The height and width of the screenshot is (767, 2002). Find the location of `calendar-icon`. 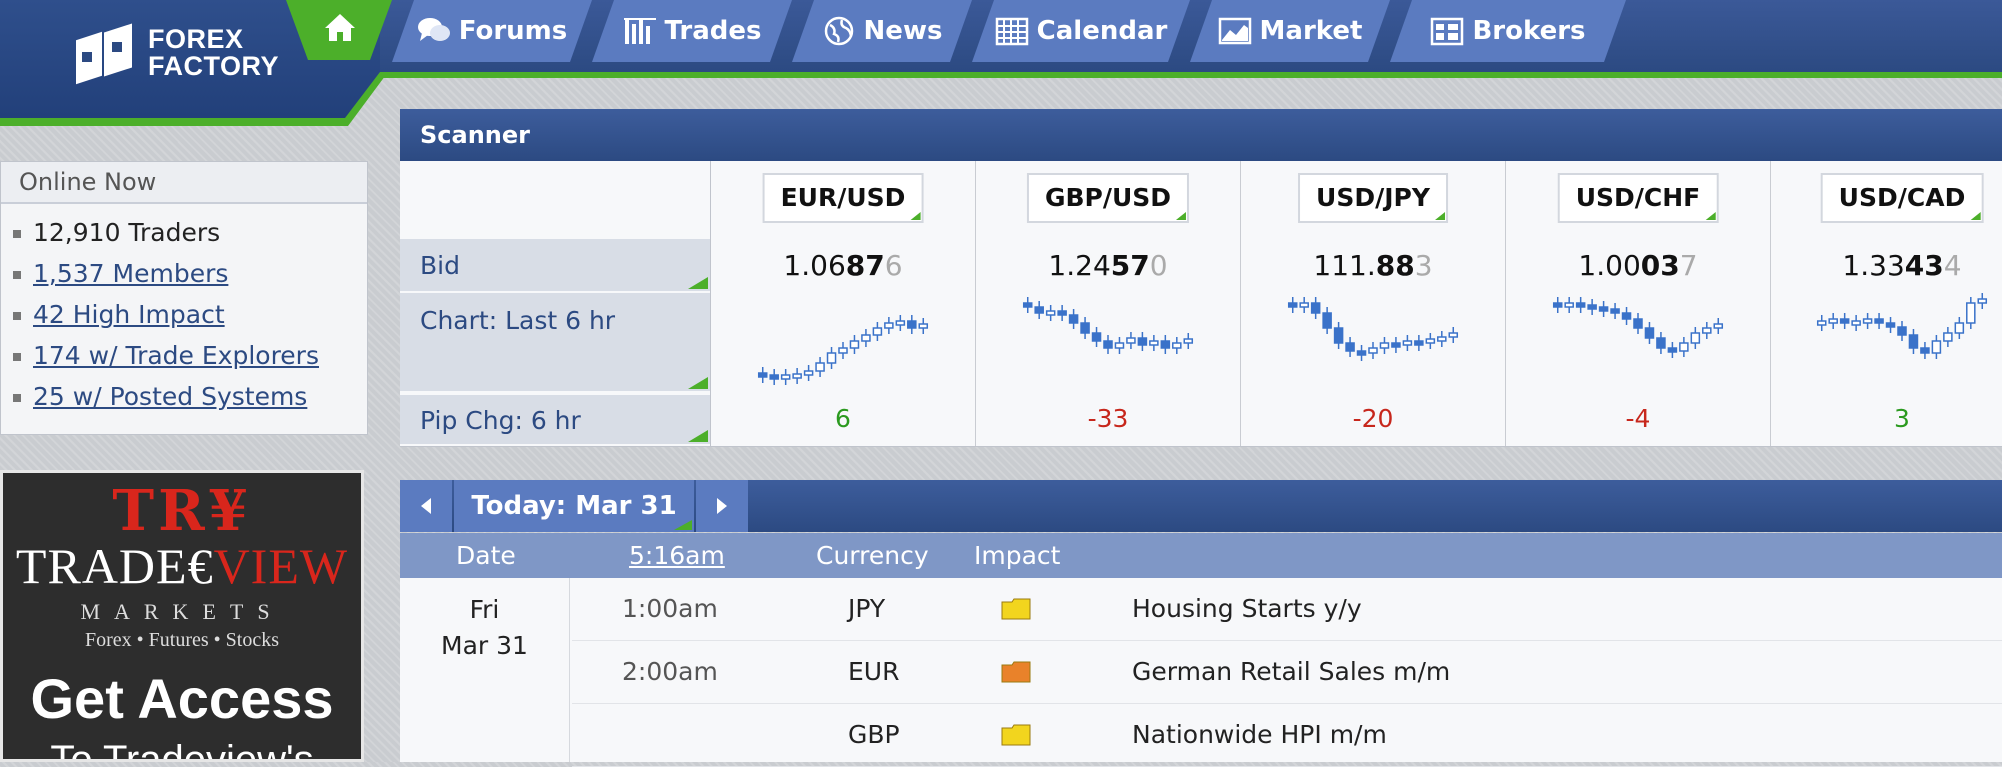

calendar-icon is located at coordinates (1012, 31).